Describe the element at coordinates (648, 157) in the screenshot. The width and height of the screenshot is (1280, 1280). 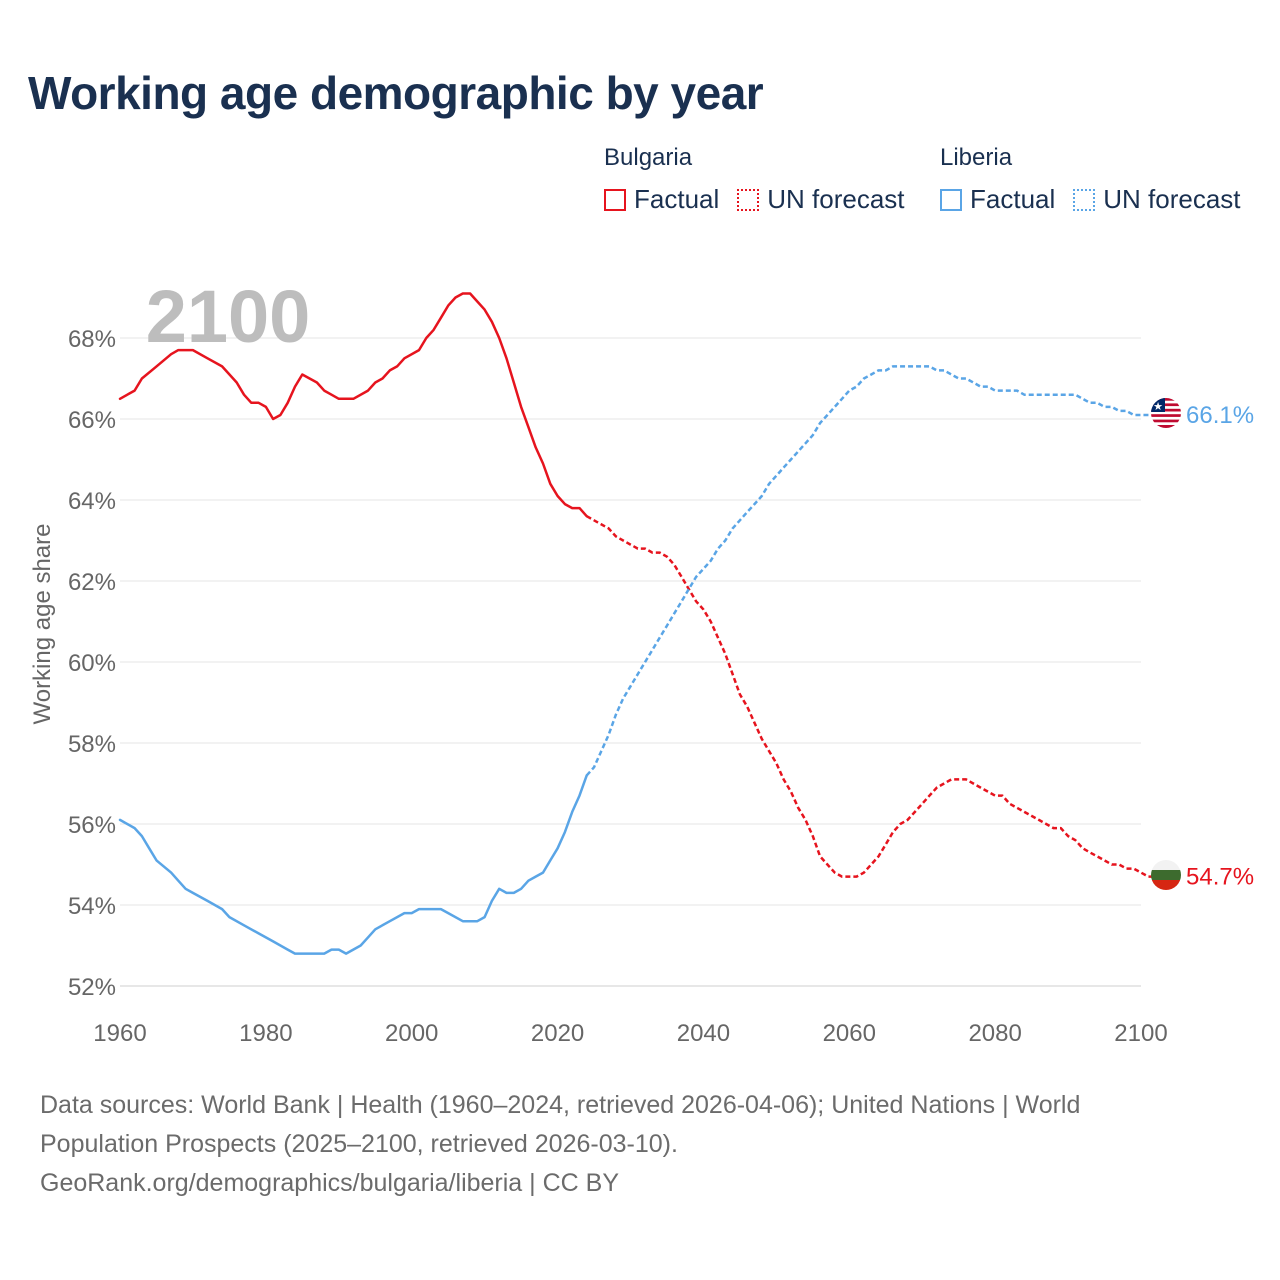
I see `legend-bulgaria-name: Bulgaria` at that location.